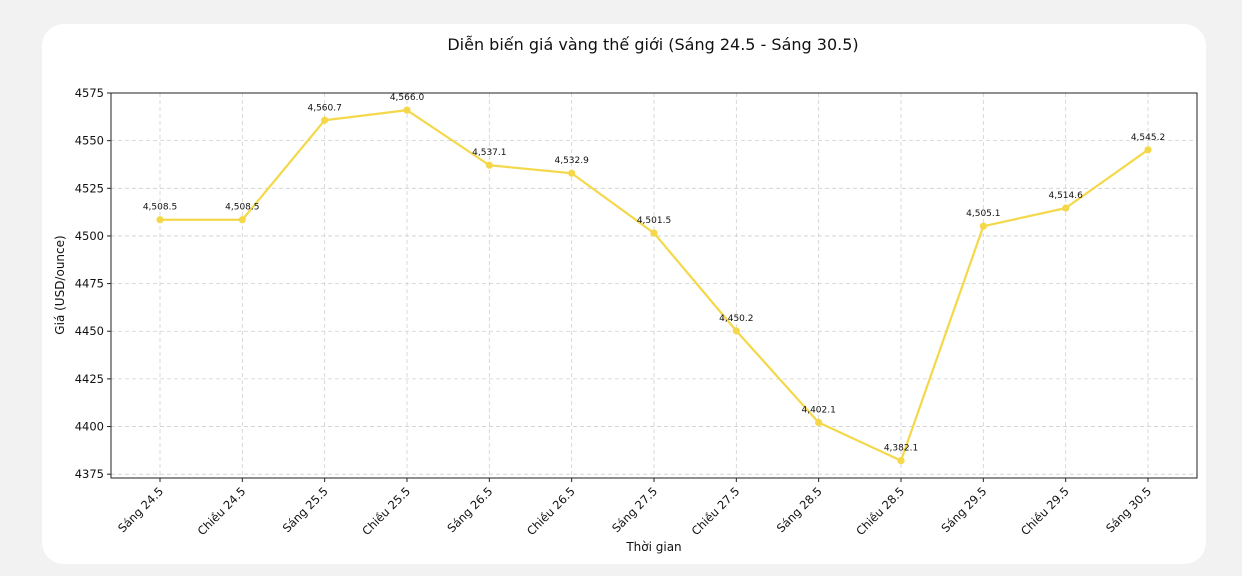 The width and height of the screenshot is (1242, 576). What do you see at coordinates (489, 153) in the screenshot?
I see `data-label: 4,537.1` at bounding box center [489, 153].